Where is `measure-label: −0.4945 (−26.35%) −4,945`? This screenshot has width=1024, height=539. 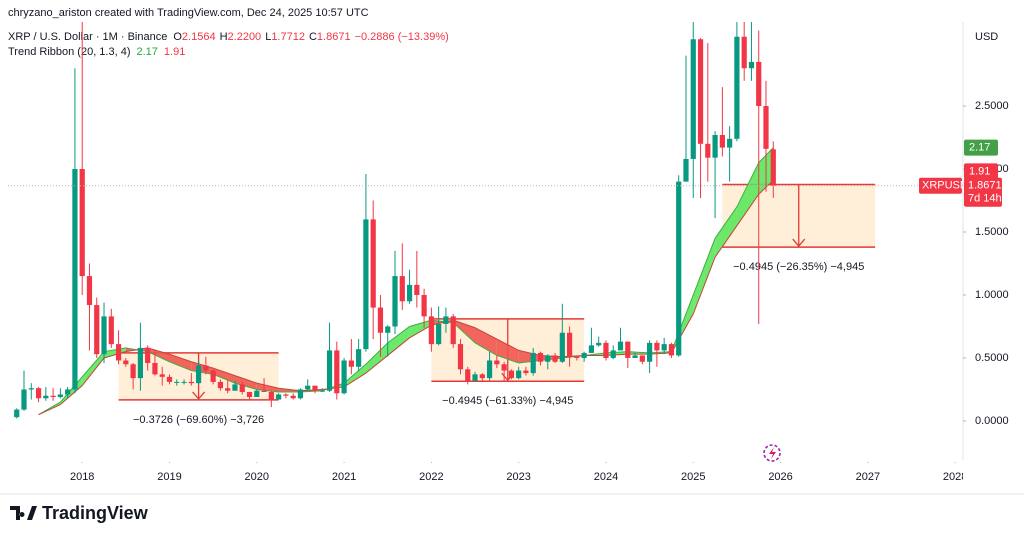 measure-label: −0.4945 (−26.35%) −4,945 is located at coordinates (798, 267).